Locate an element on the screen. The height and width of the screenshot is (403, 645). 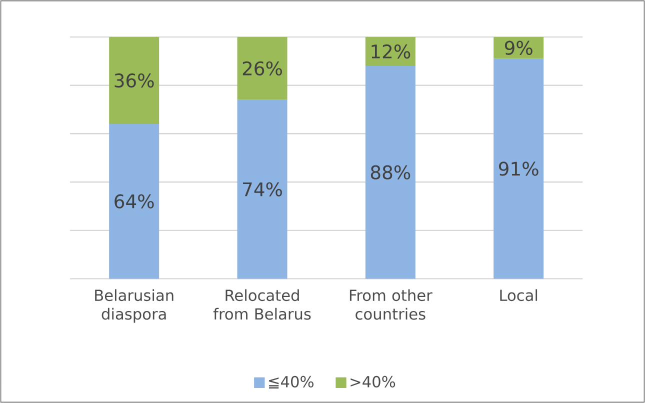
x-tick-label: From other countries is located at coordinates (391, 304).